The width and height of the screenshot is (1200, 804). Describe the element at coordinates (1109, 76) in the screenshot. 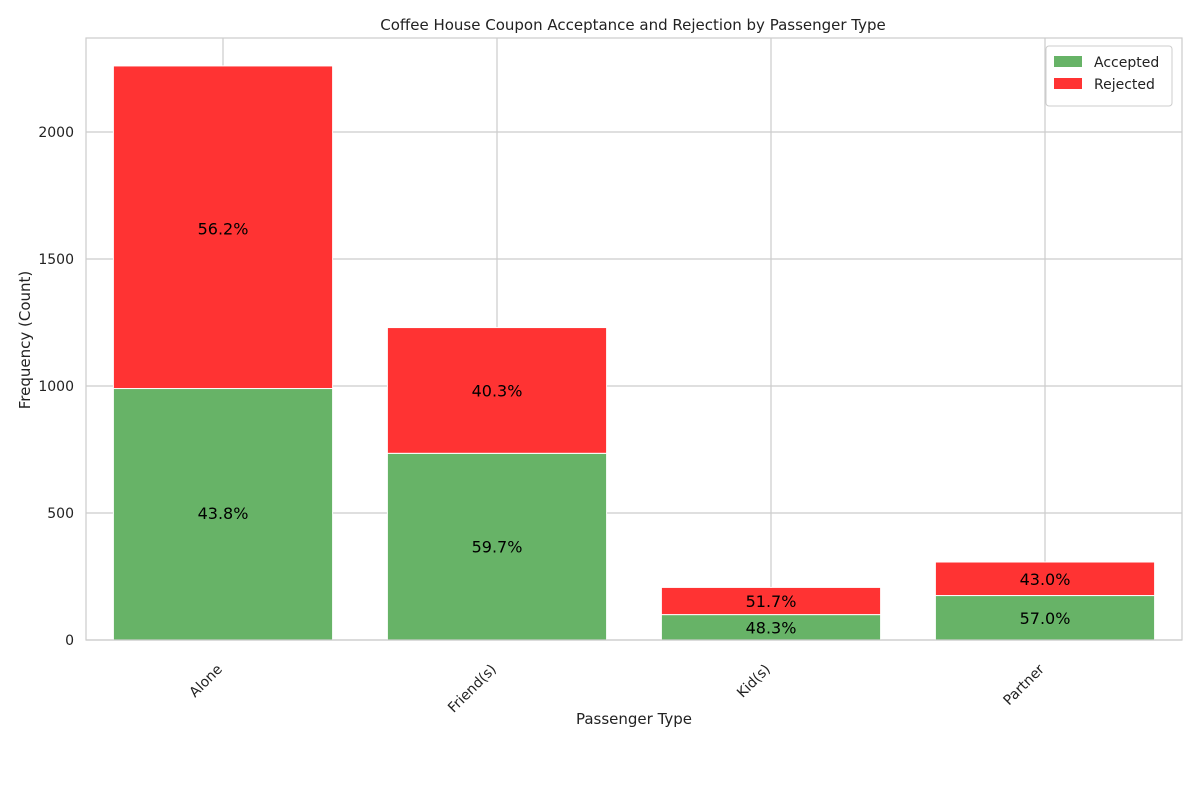

I see `legend: Accepted Rejected` at that location.